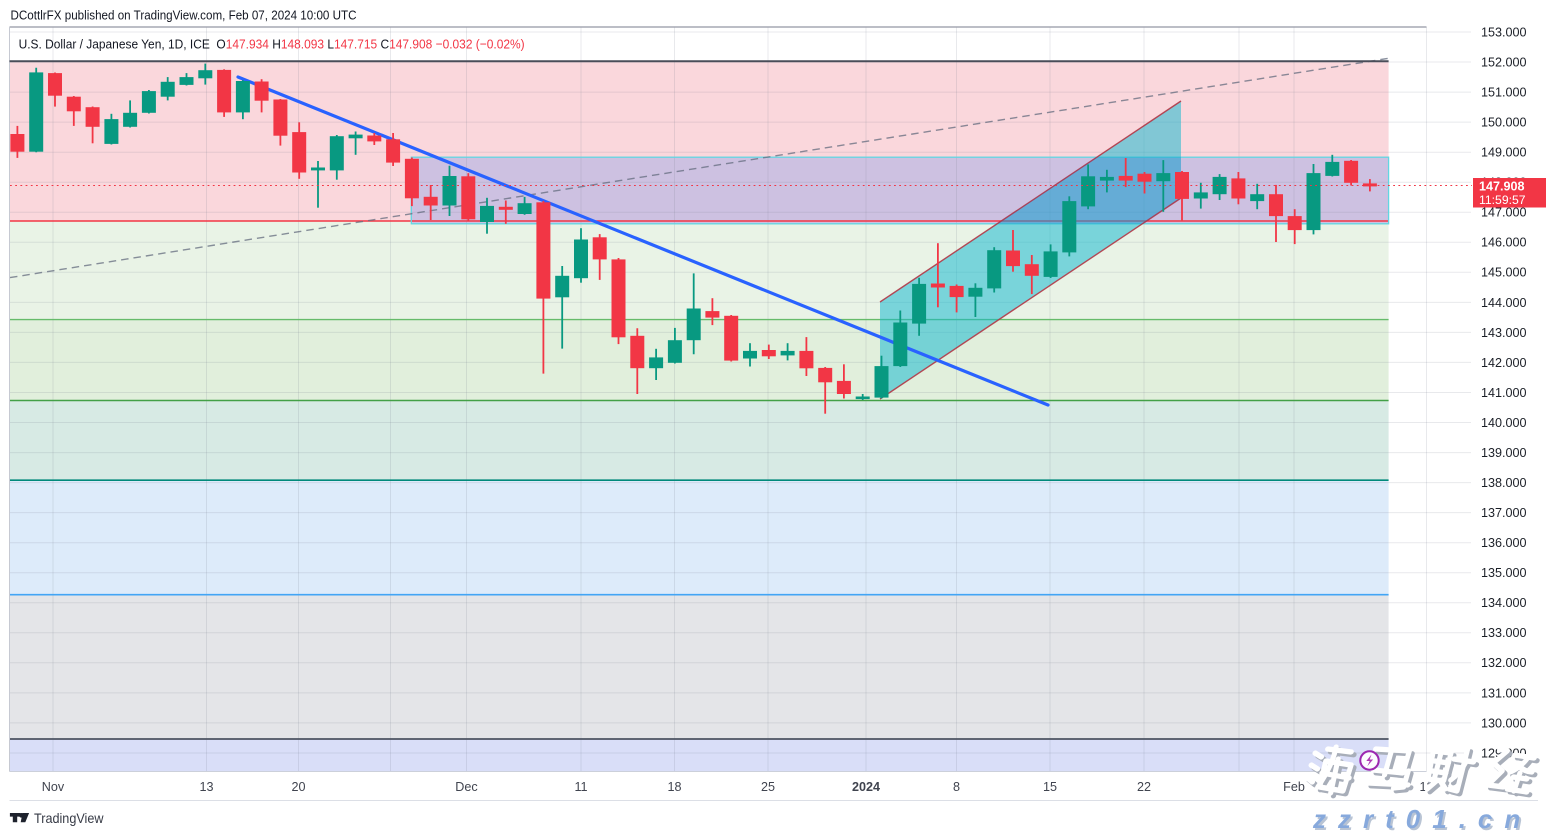 The width and height of the screenshot is (1547, 836). Describe the element at coordinates (1504, 243) in the screenshot. I see `svg-text: 146.000` at that location.